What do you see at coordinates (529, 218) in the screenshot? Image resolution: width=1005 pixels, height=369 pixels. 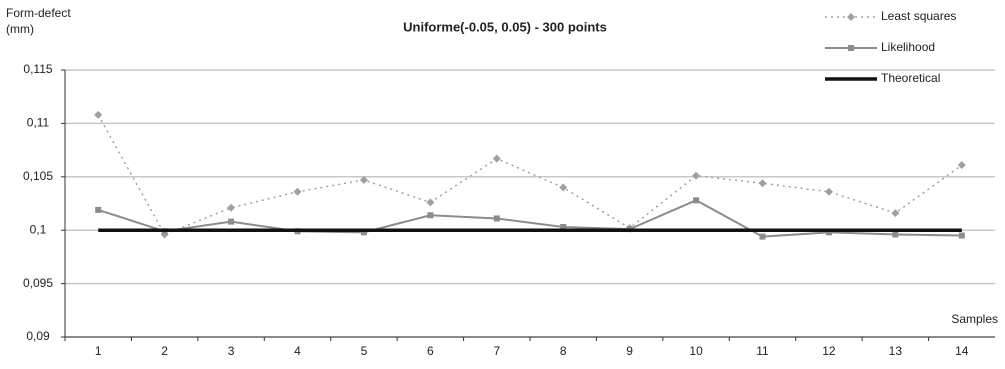 I see `series-line` at bounding box center [529, 218].